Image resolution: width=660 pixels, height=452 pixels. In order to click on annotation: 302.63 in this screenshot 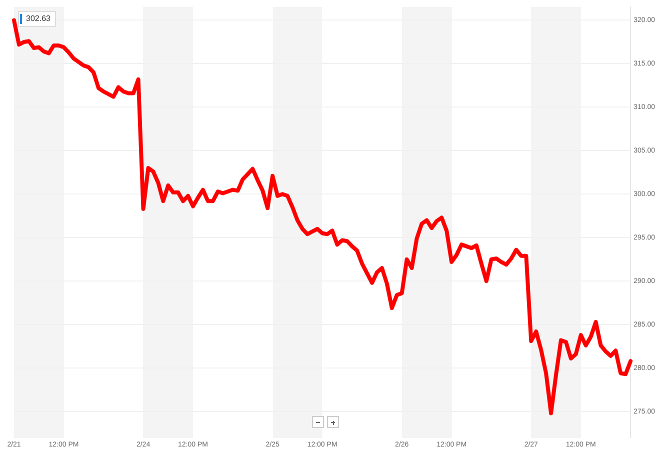, I will do `click(37, 19)`.